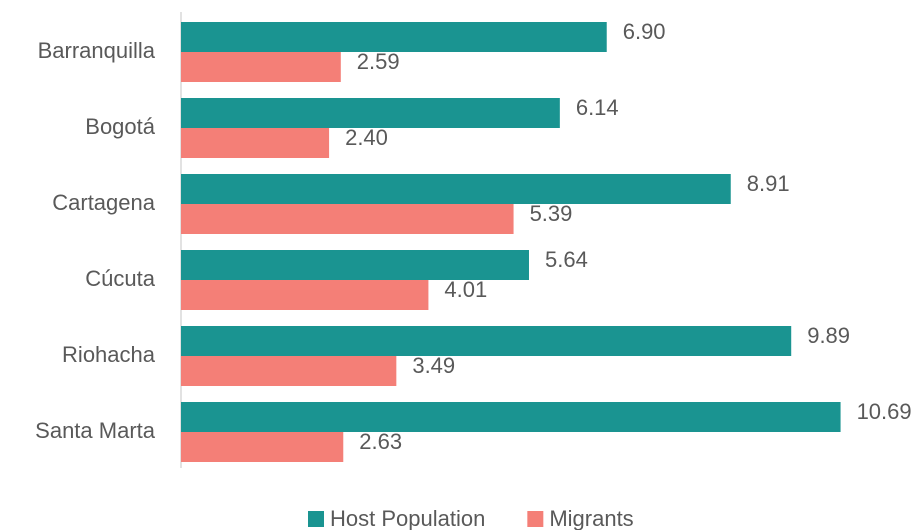 This screenshot has height=530, width=922. I want to click on data-label: 6.90, so click(644, 31).